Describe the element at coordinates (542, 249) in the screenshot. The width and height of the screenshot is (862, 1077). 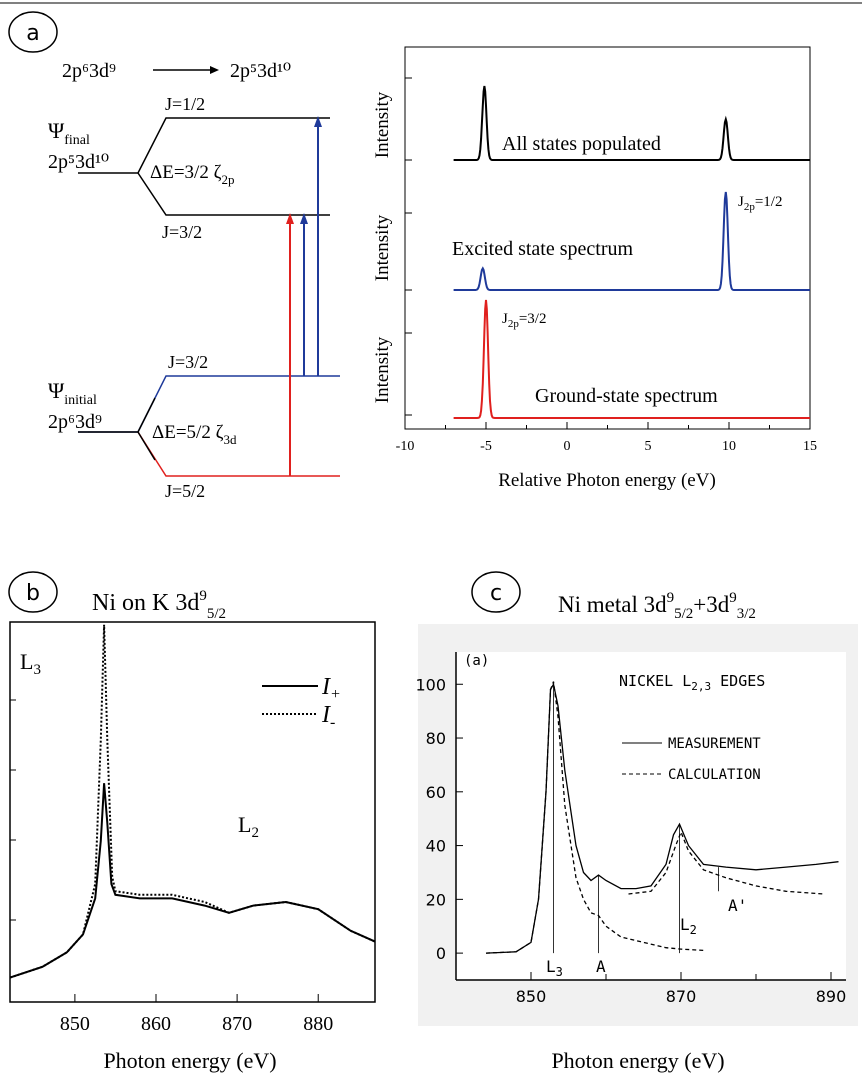
I see `annotation-excited-state: Excited state spectrum` at that location.